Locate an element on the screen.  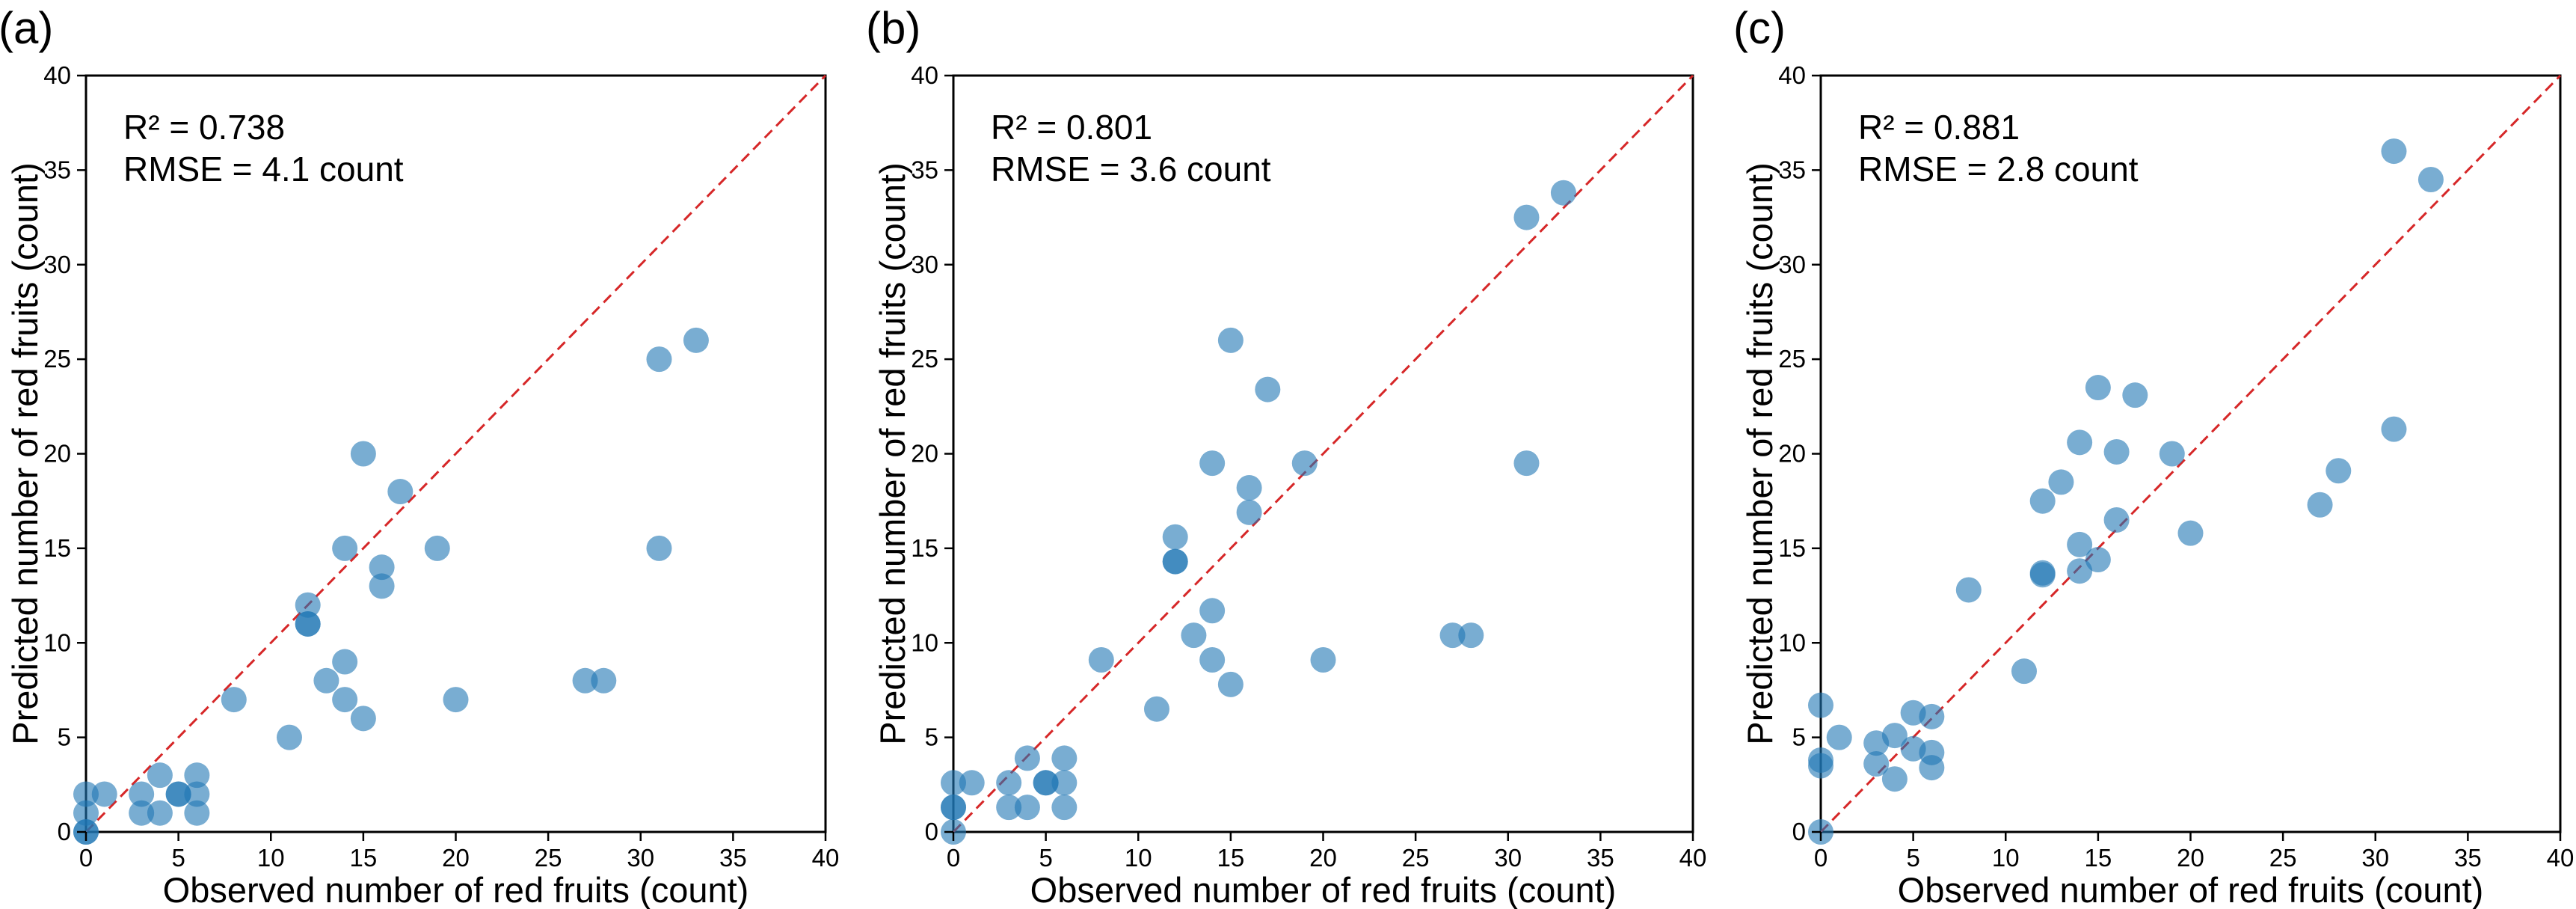
x-tick-label: 35 is located at coordinates (733, 858).